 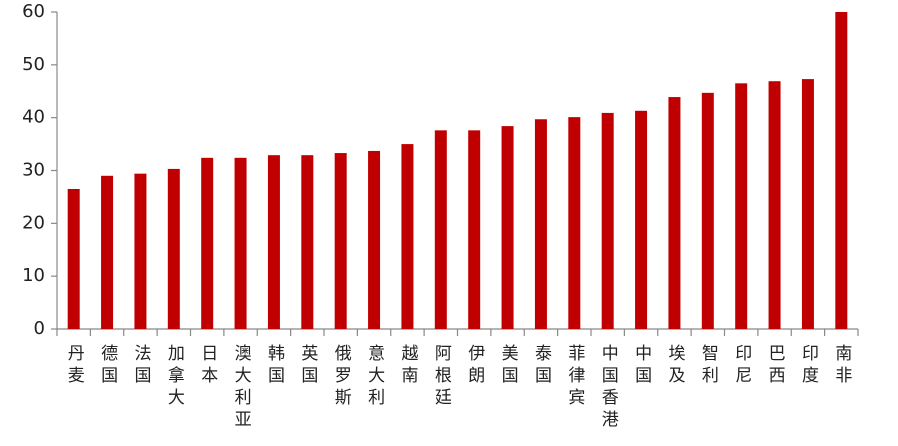 What do you see at coordinates (441, 377) in the screenshot?
I see `x-tick-label: 阿根廷` at bounding box center [441, 377].